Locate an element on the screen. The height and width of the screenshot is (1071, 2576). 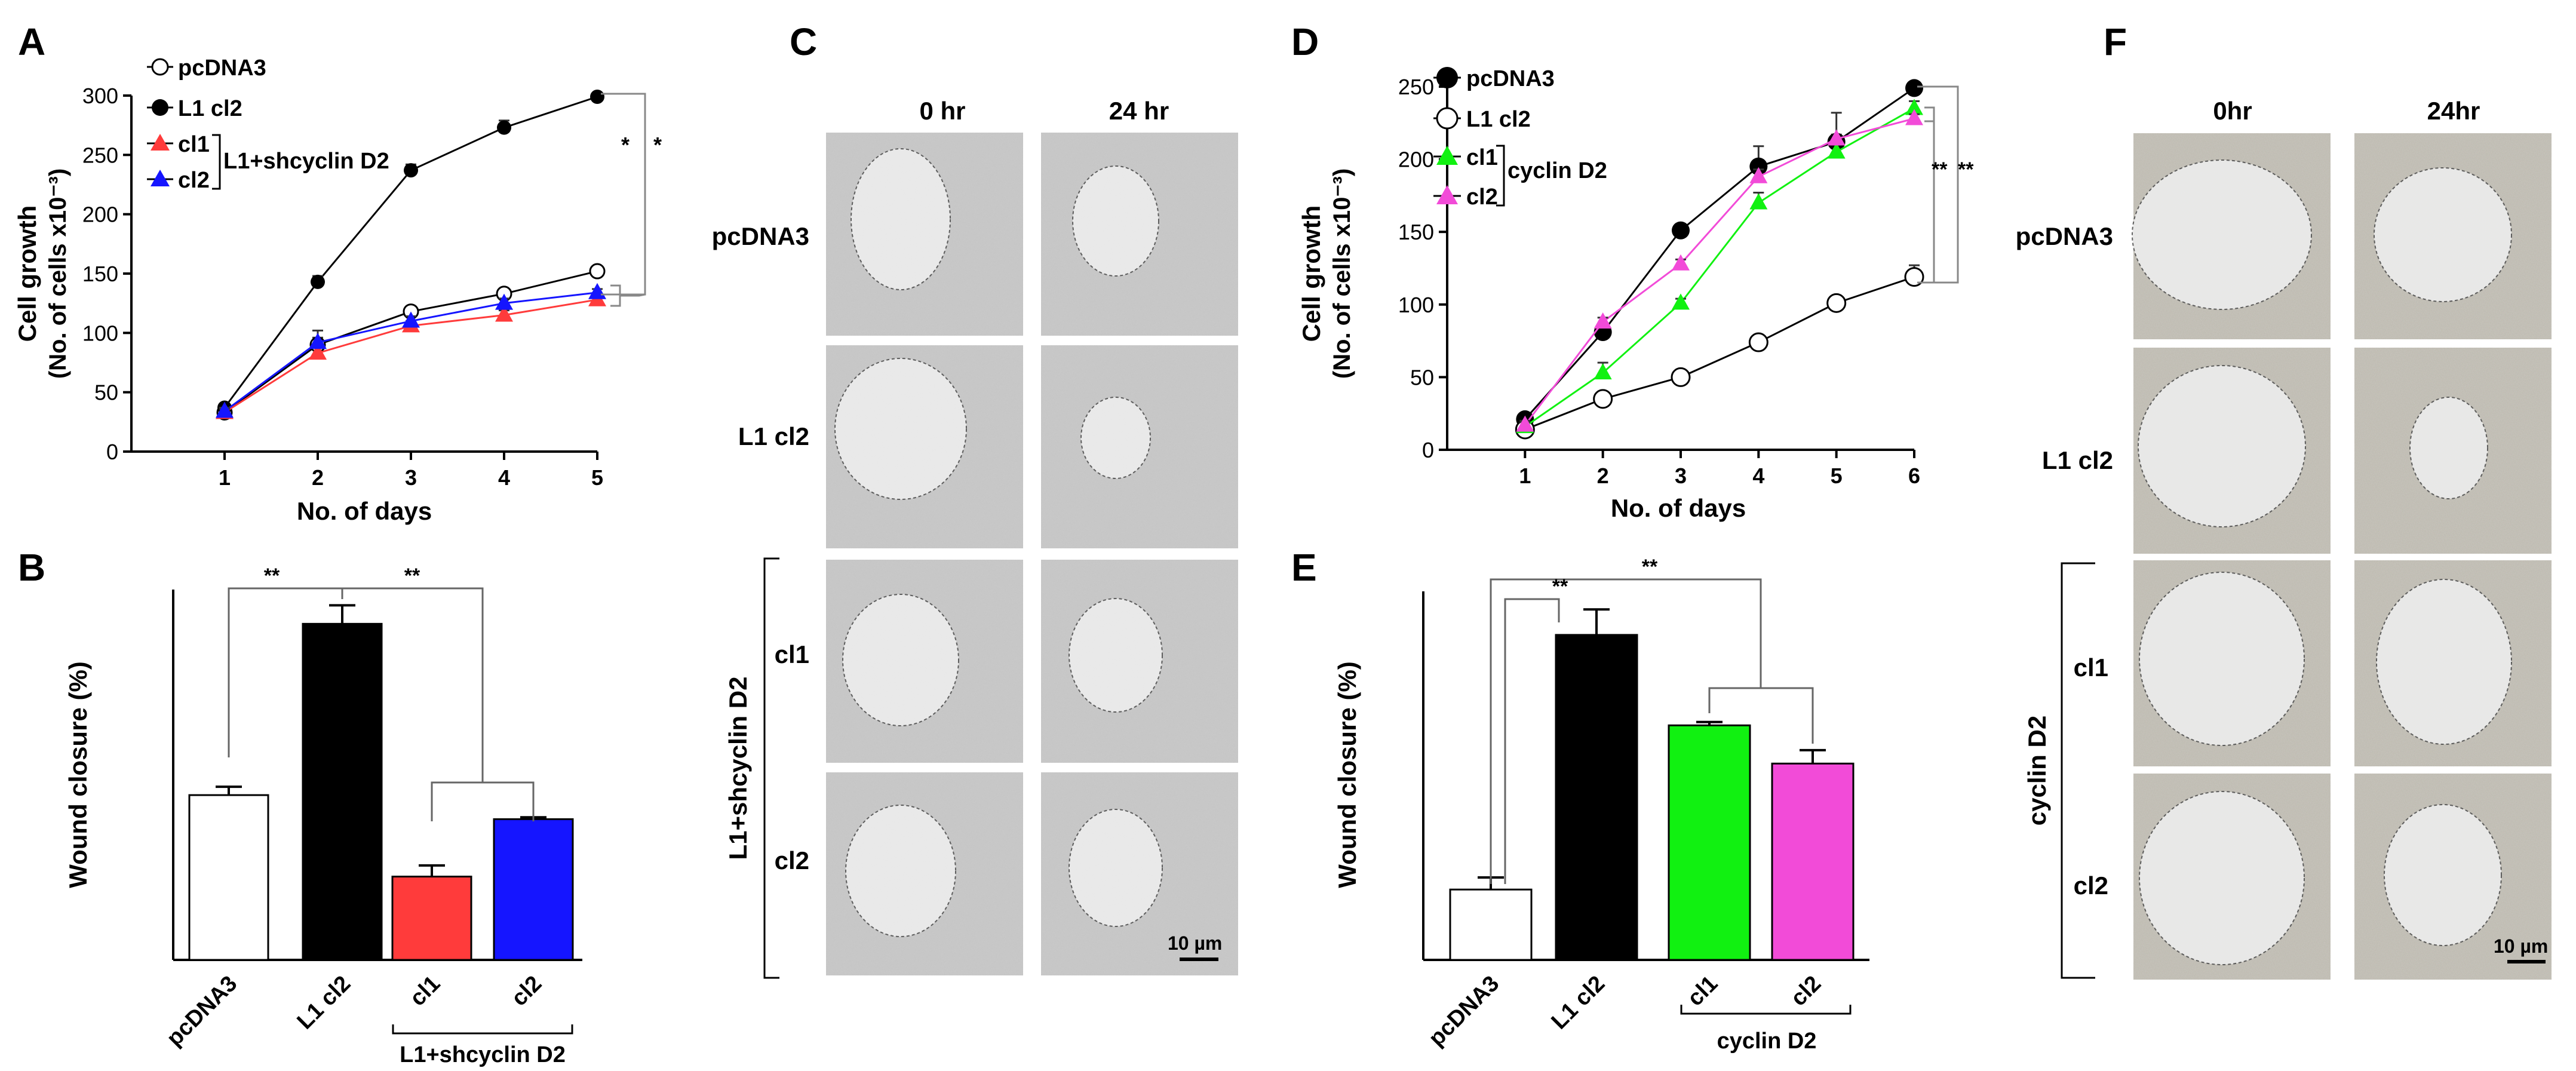
x-tick-label: 4 is located at coordinates (504, 477).